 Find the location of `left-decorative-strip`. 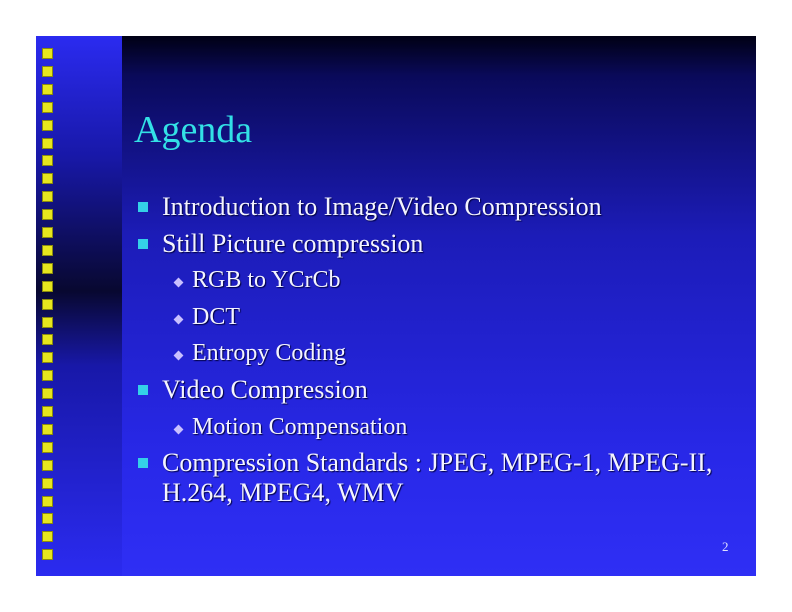

left-decorative-strip is located at coordinates (79, 306).